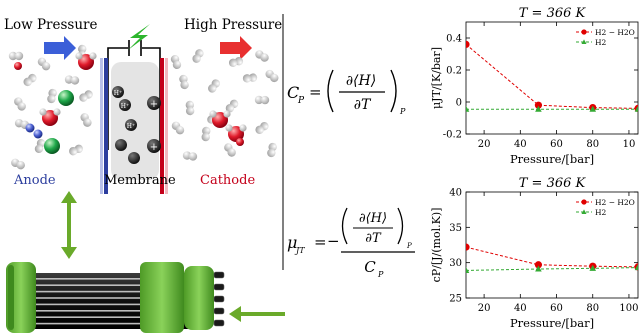 The width and height of the screenshot is (641, 333). I want to click on chart-title: T = 366 K, so click(553, 183).